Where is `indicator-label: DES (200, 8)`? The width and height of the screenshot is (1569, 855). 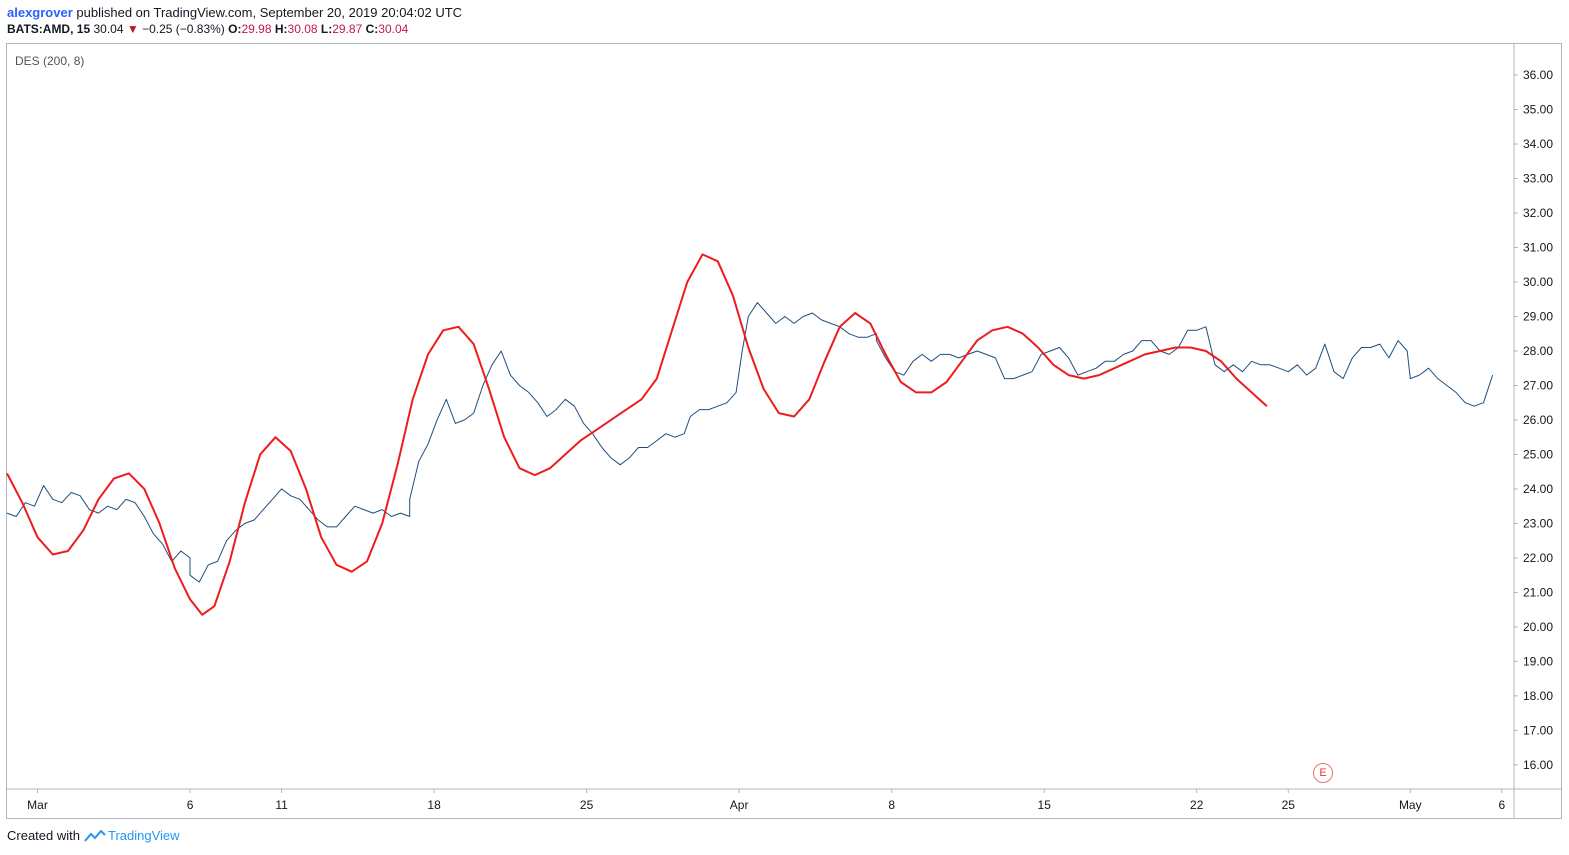 indicator-label: DES (200, 8) is located at coordinates (50, 61).